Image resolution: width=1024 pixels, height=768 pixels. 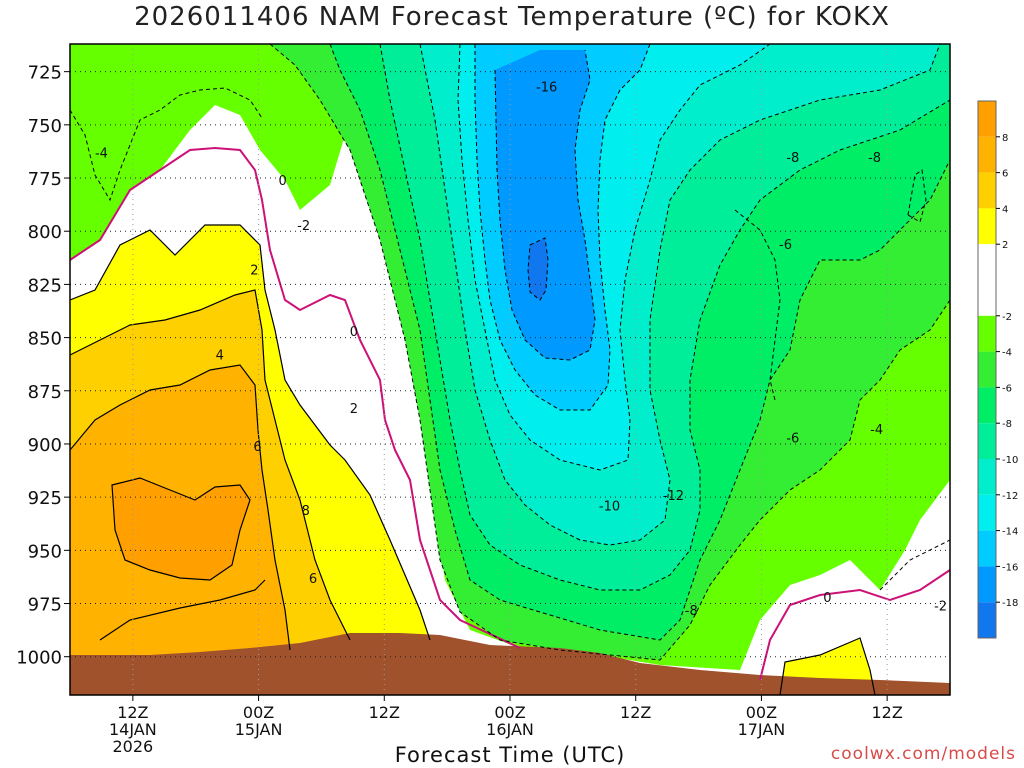 What do you see at coordinates (1005, 174) in the screenshot?
I see `colorbar-tick-label: 6` at bounding box center [1005, 174].